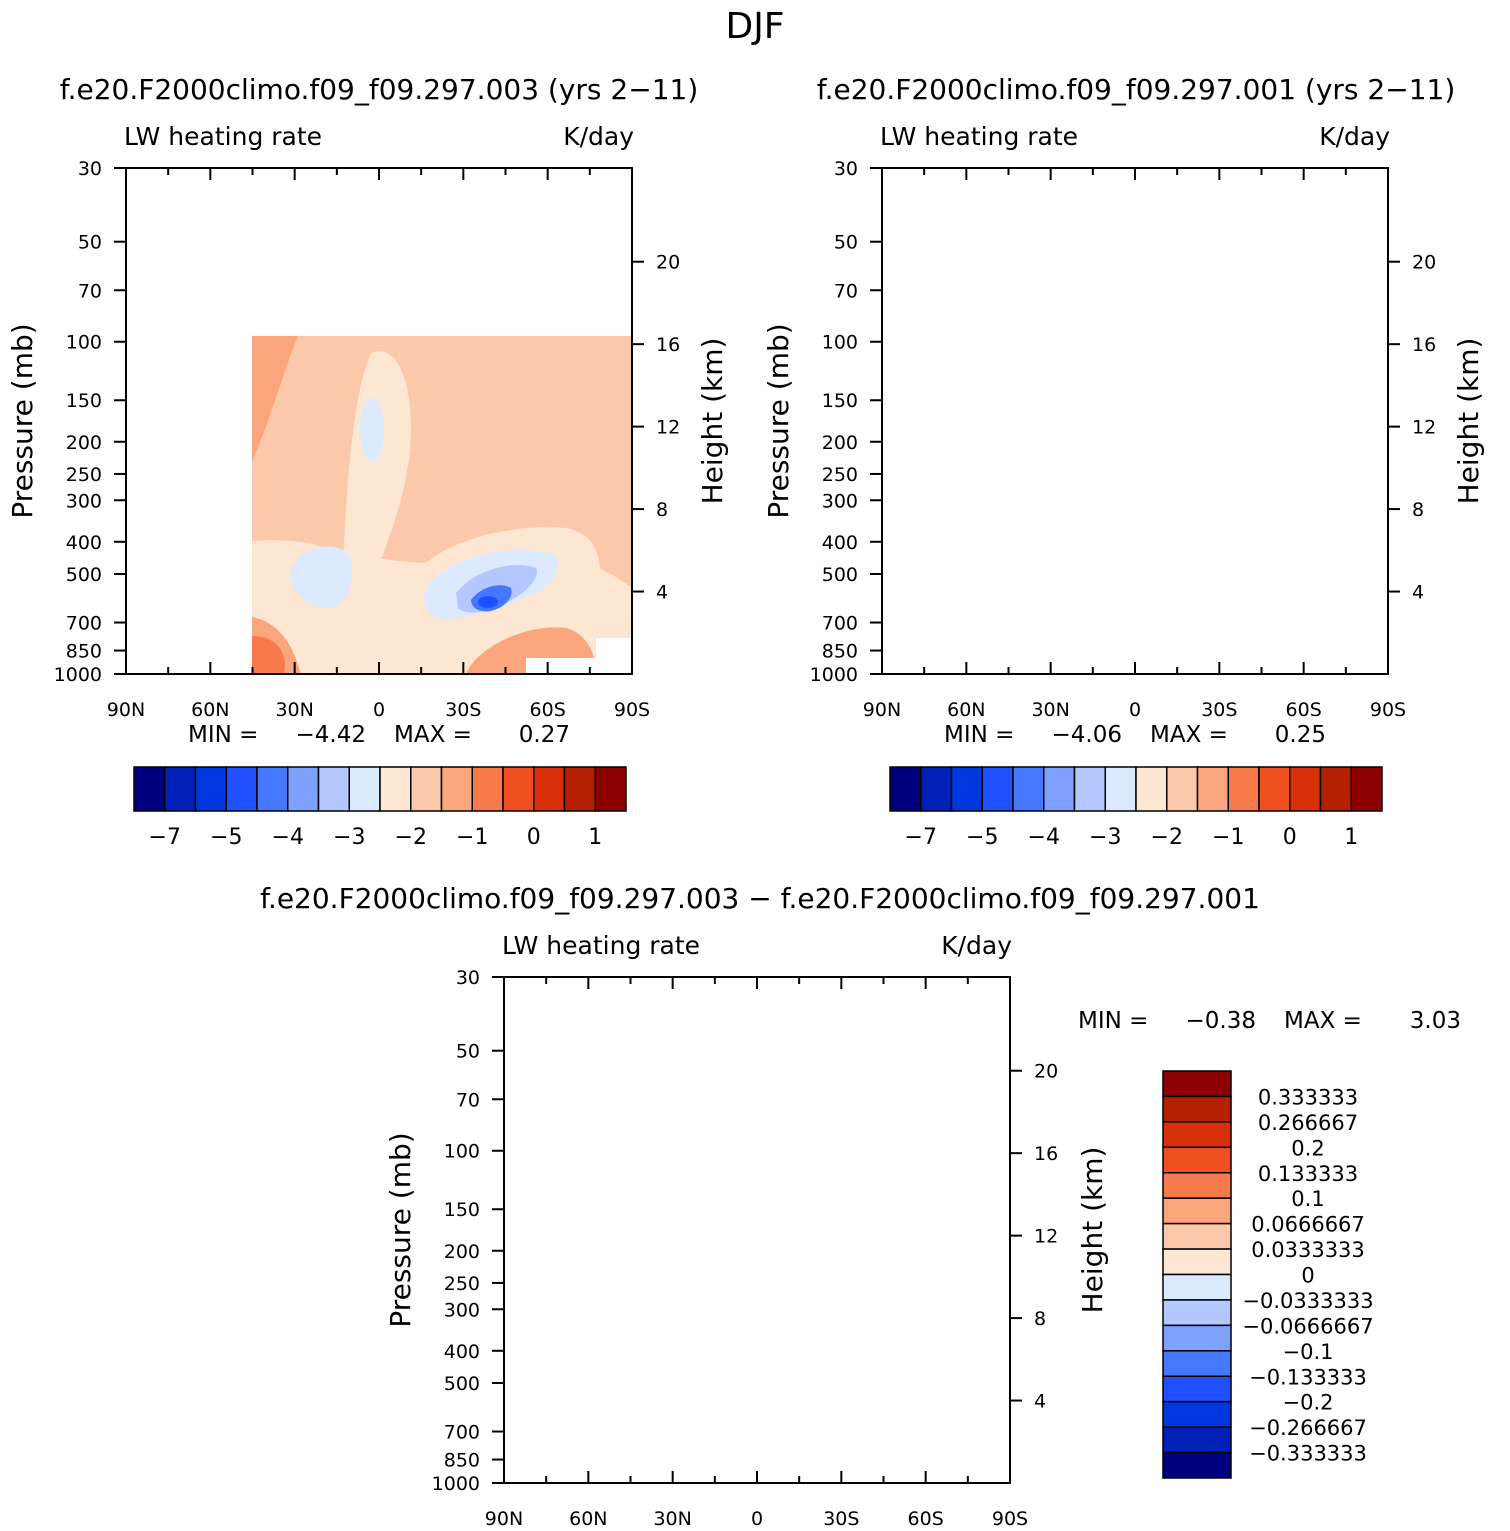  Describe the element at coordinates (1308, 1403) in the screenshot. I see `colorbar-label: −0.2` at that location.